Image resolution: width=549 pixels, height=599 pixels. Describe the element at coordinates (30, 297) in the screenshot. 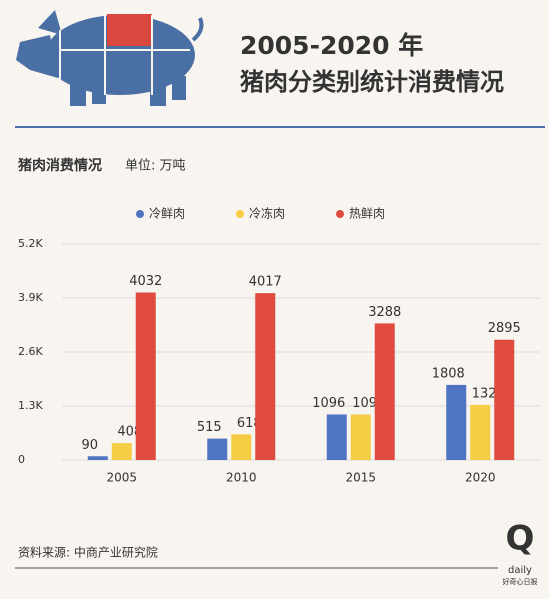

I see `y-tick-label: 3.9K` at that location.